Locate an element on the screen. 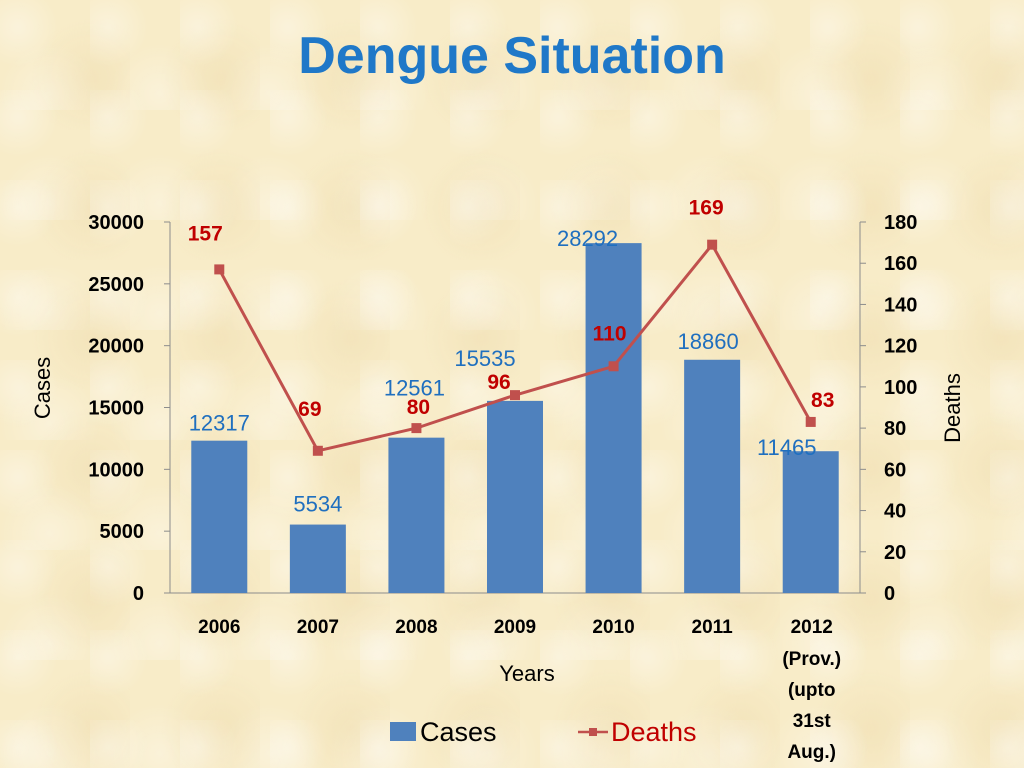  legend-cases-label: Cases is located at coordinates (458, 732).